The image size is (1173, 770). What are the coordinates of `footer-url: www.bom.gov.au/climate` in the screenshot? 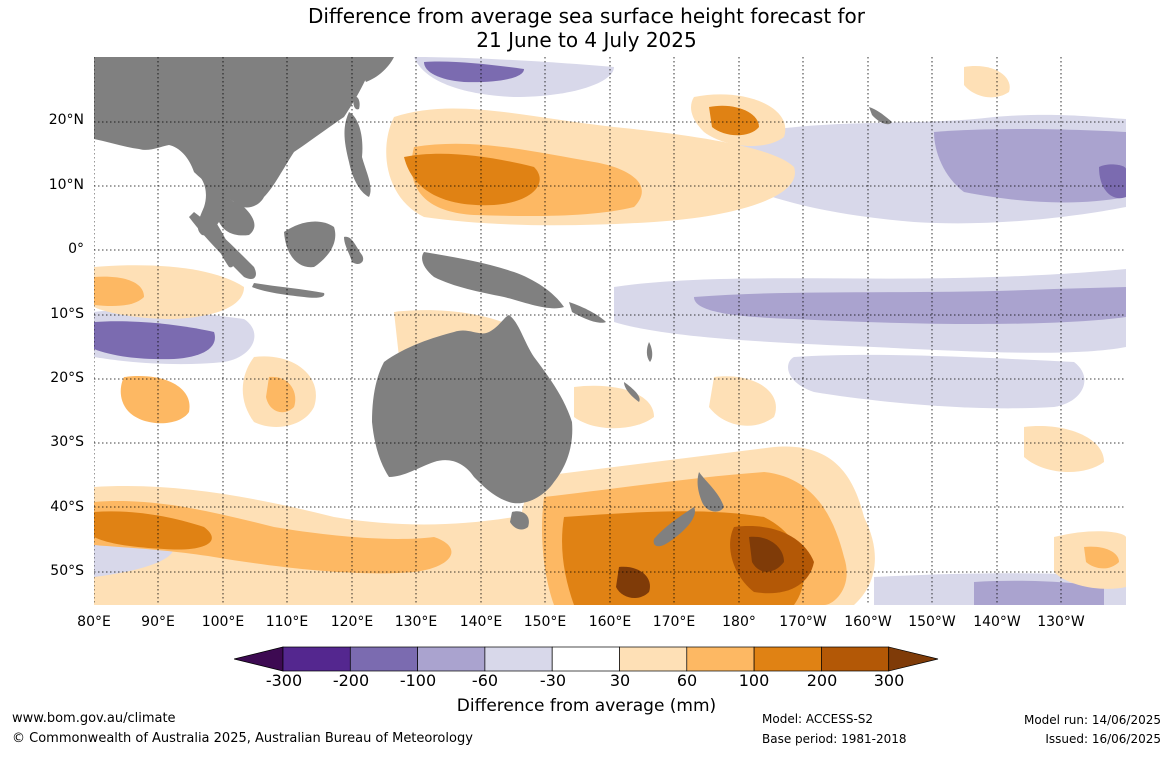 It's located at (94, 718).